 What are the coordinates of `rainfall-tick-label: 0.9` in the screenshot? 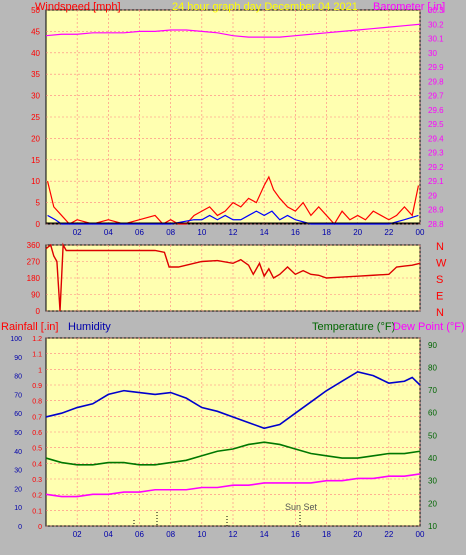 It's located at (37, 386).